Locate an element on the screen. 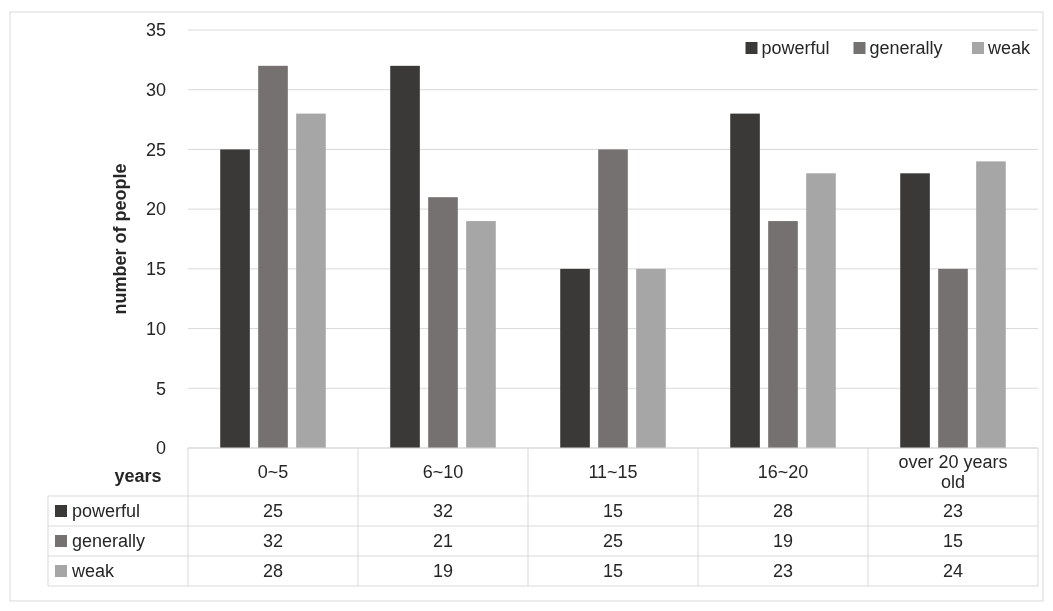  data-label: 24 is located at coordinates (953, 571).